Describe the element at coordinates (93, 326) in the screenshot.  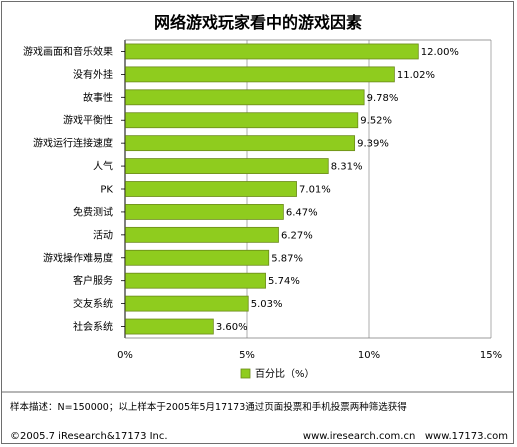
I see `category-label: 社会系统` at that location.